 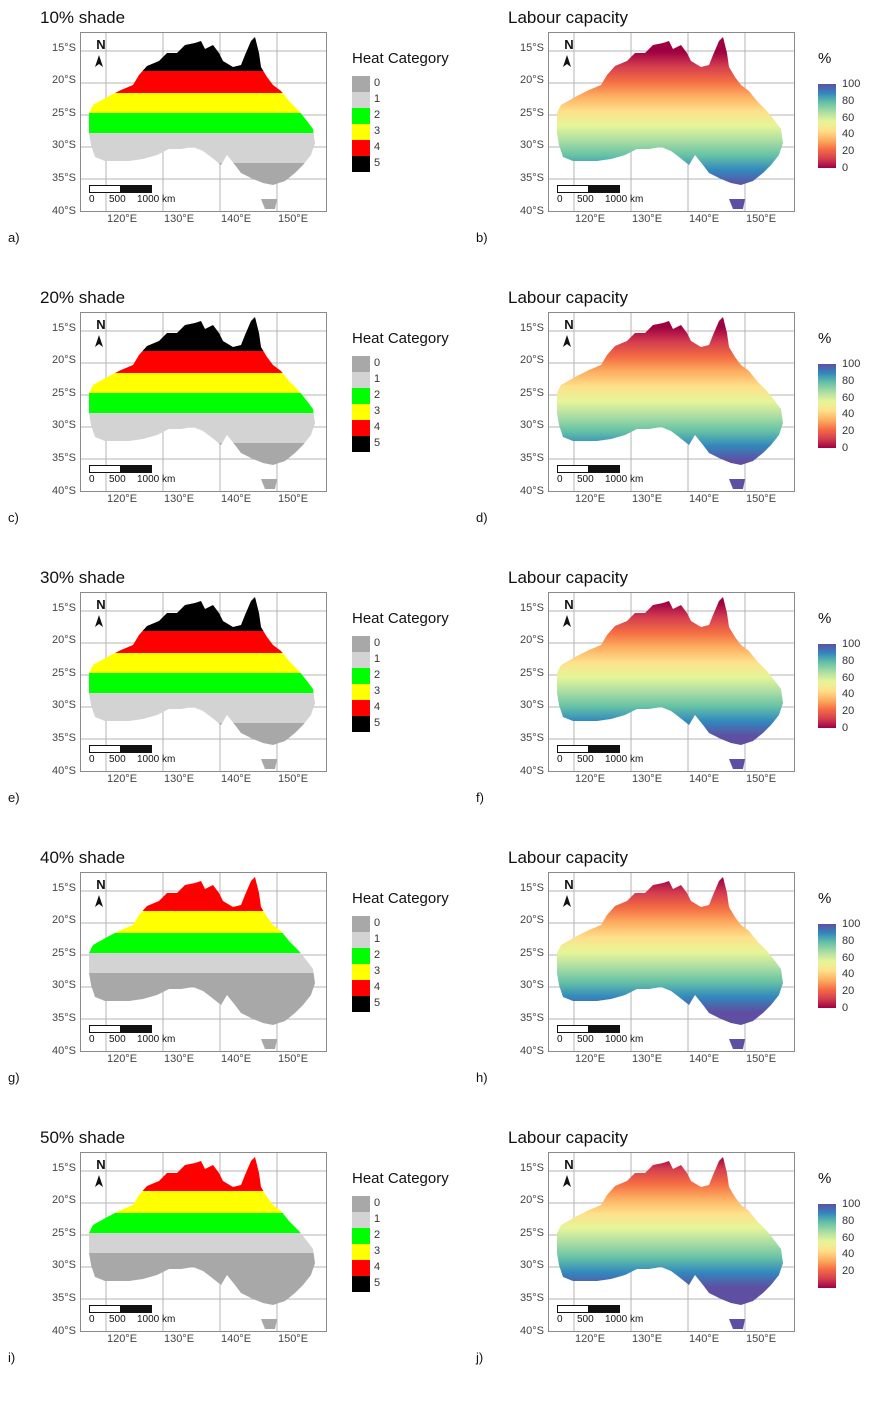 I want to click on legend-label: 2, so click(x=377, y=955).